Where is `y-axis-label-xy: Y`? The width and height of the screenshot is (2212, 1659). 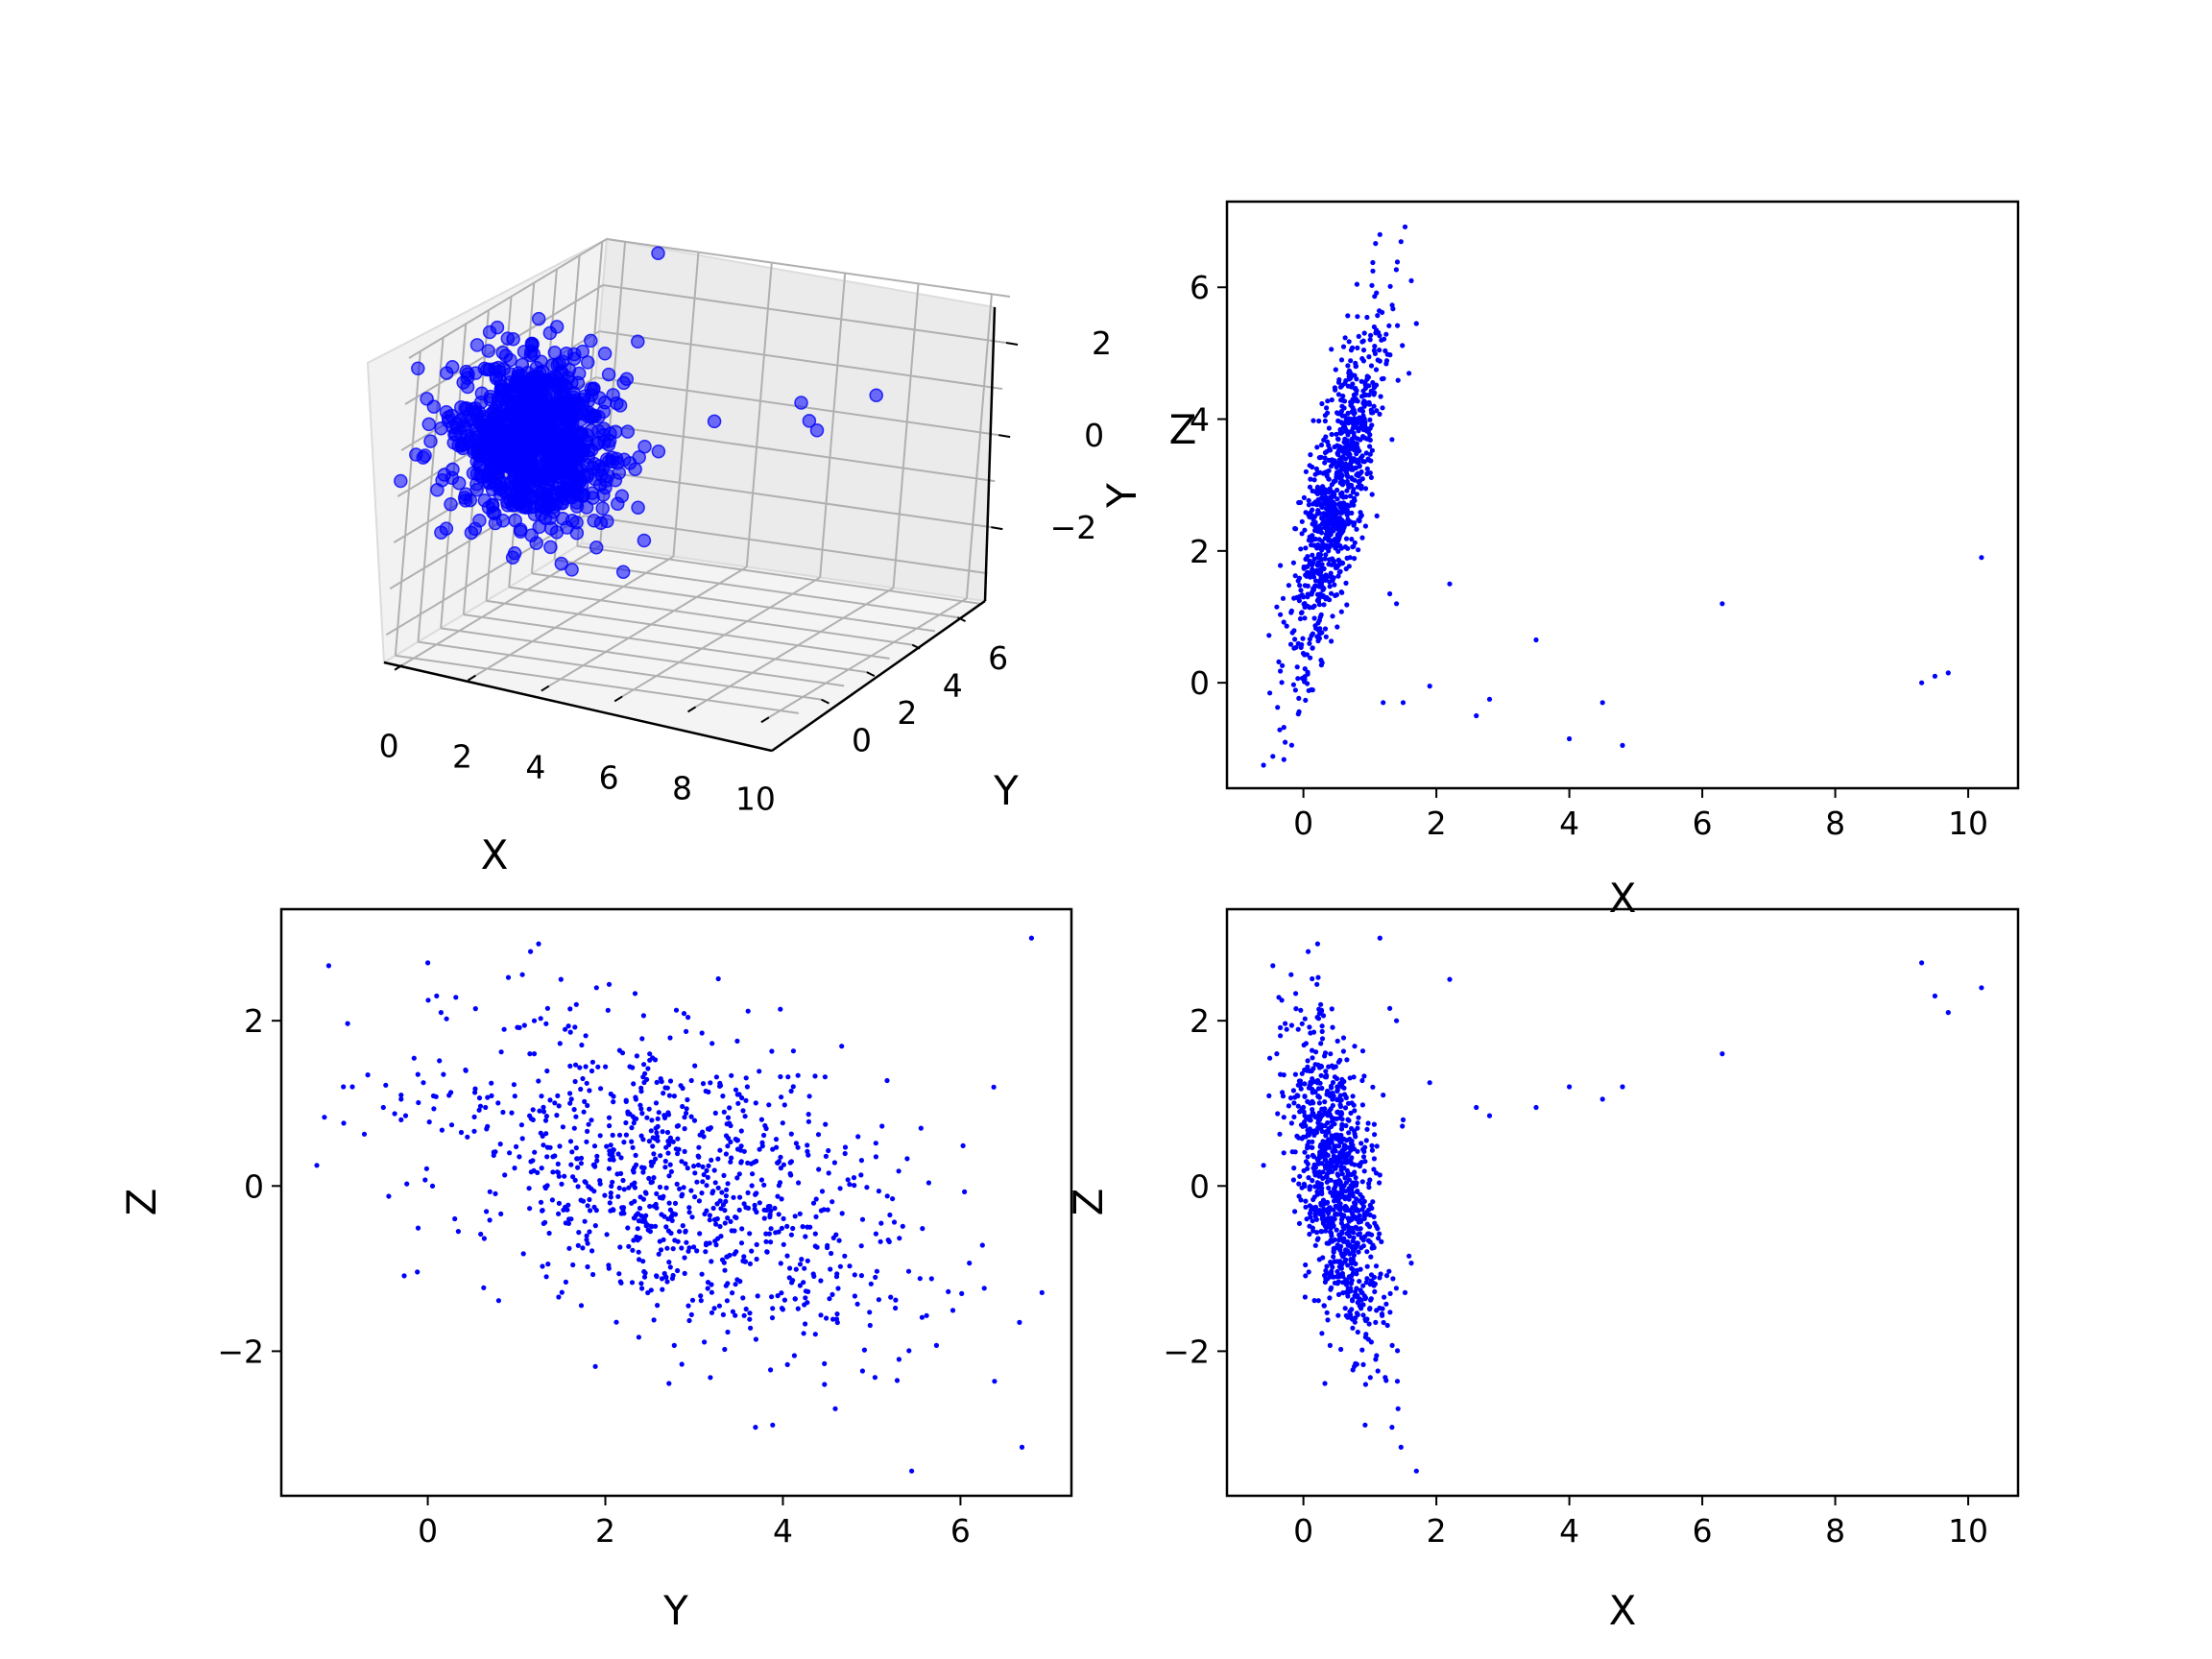 y-axis-label-xy: Y is located at coordinates (1121, 496).